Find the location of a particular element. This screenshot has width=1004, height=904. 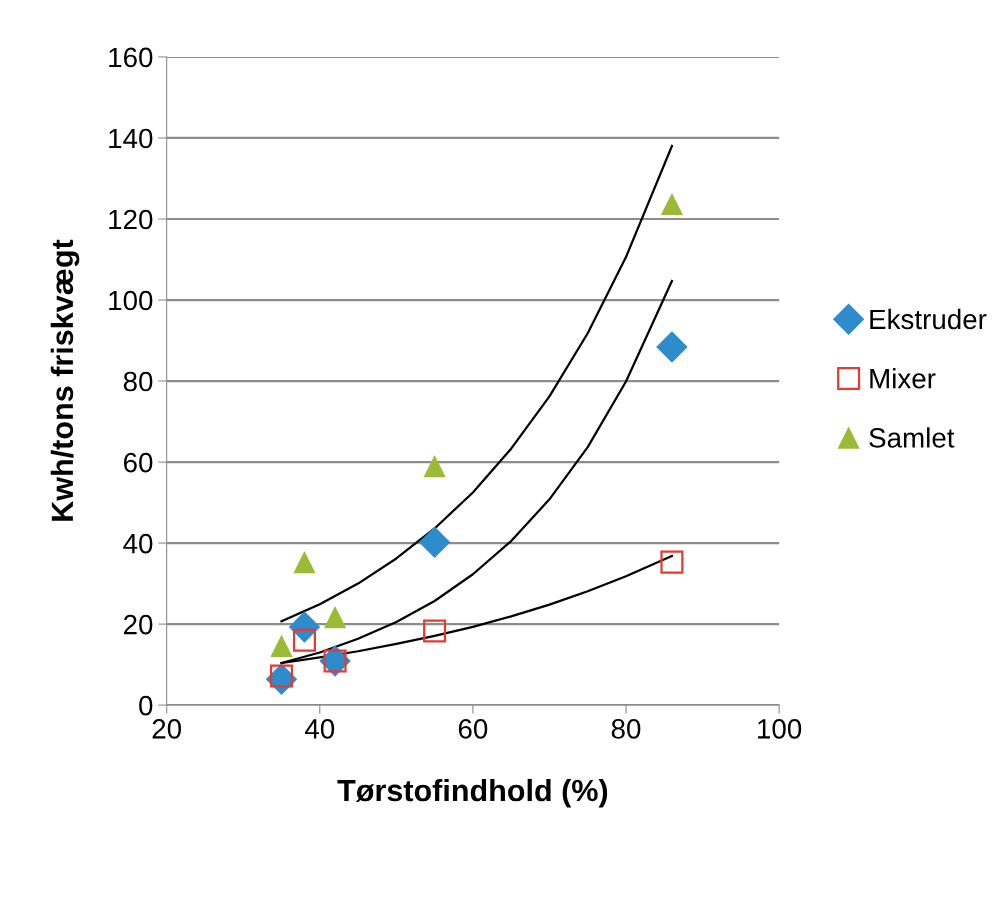

y-tick-label: 140 is located at coordinates (131, 138).